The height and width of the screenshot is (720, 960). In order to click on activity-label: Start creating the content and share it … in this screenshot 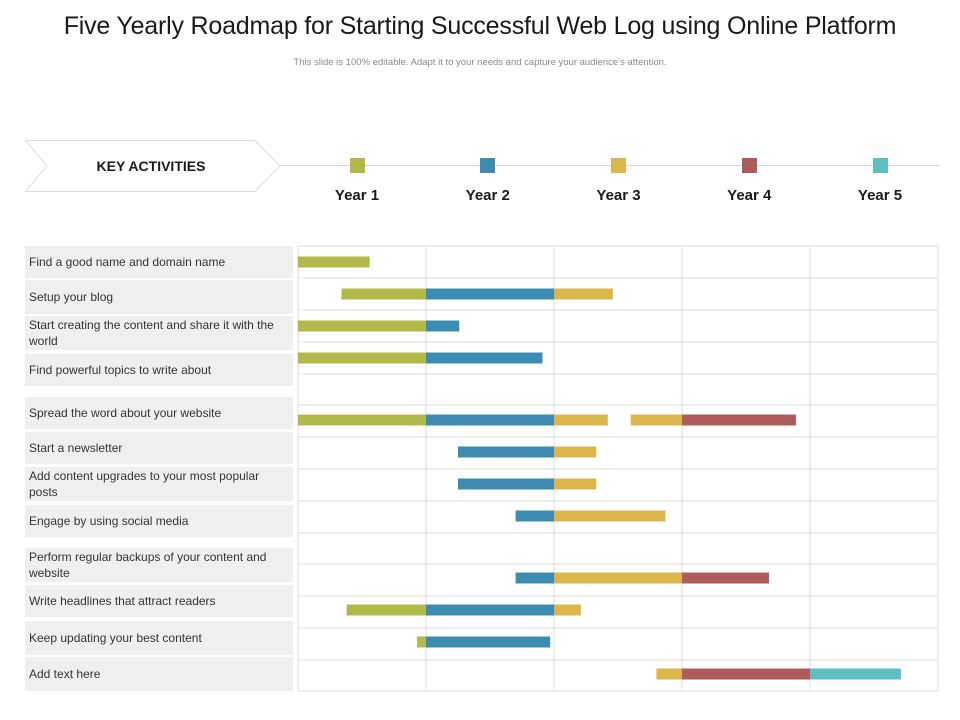, I will do `click(151, 333)`.